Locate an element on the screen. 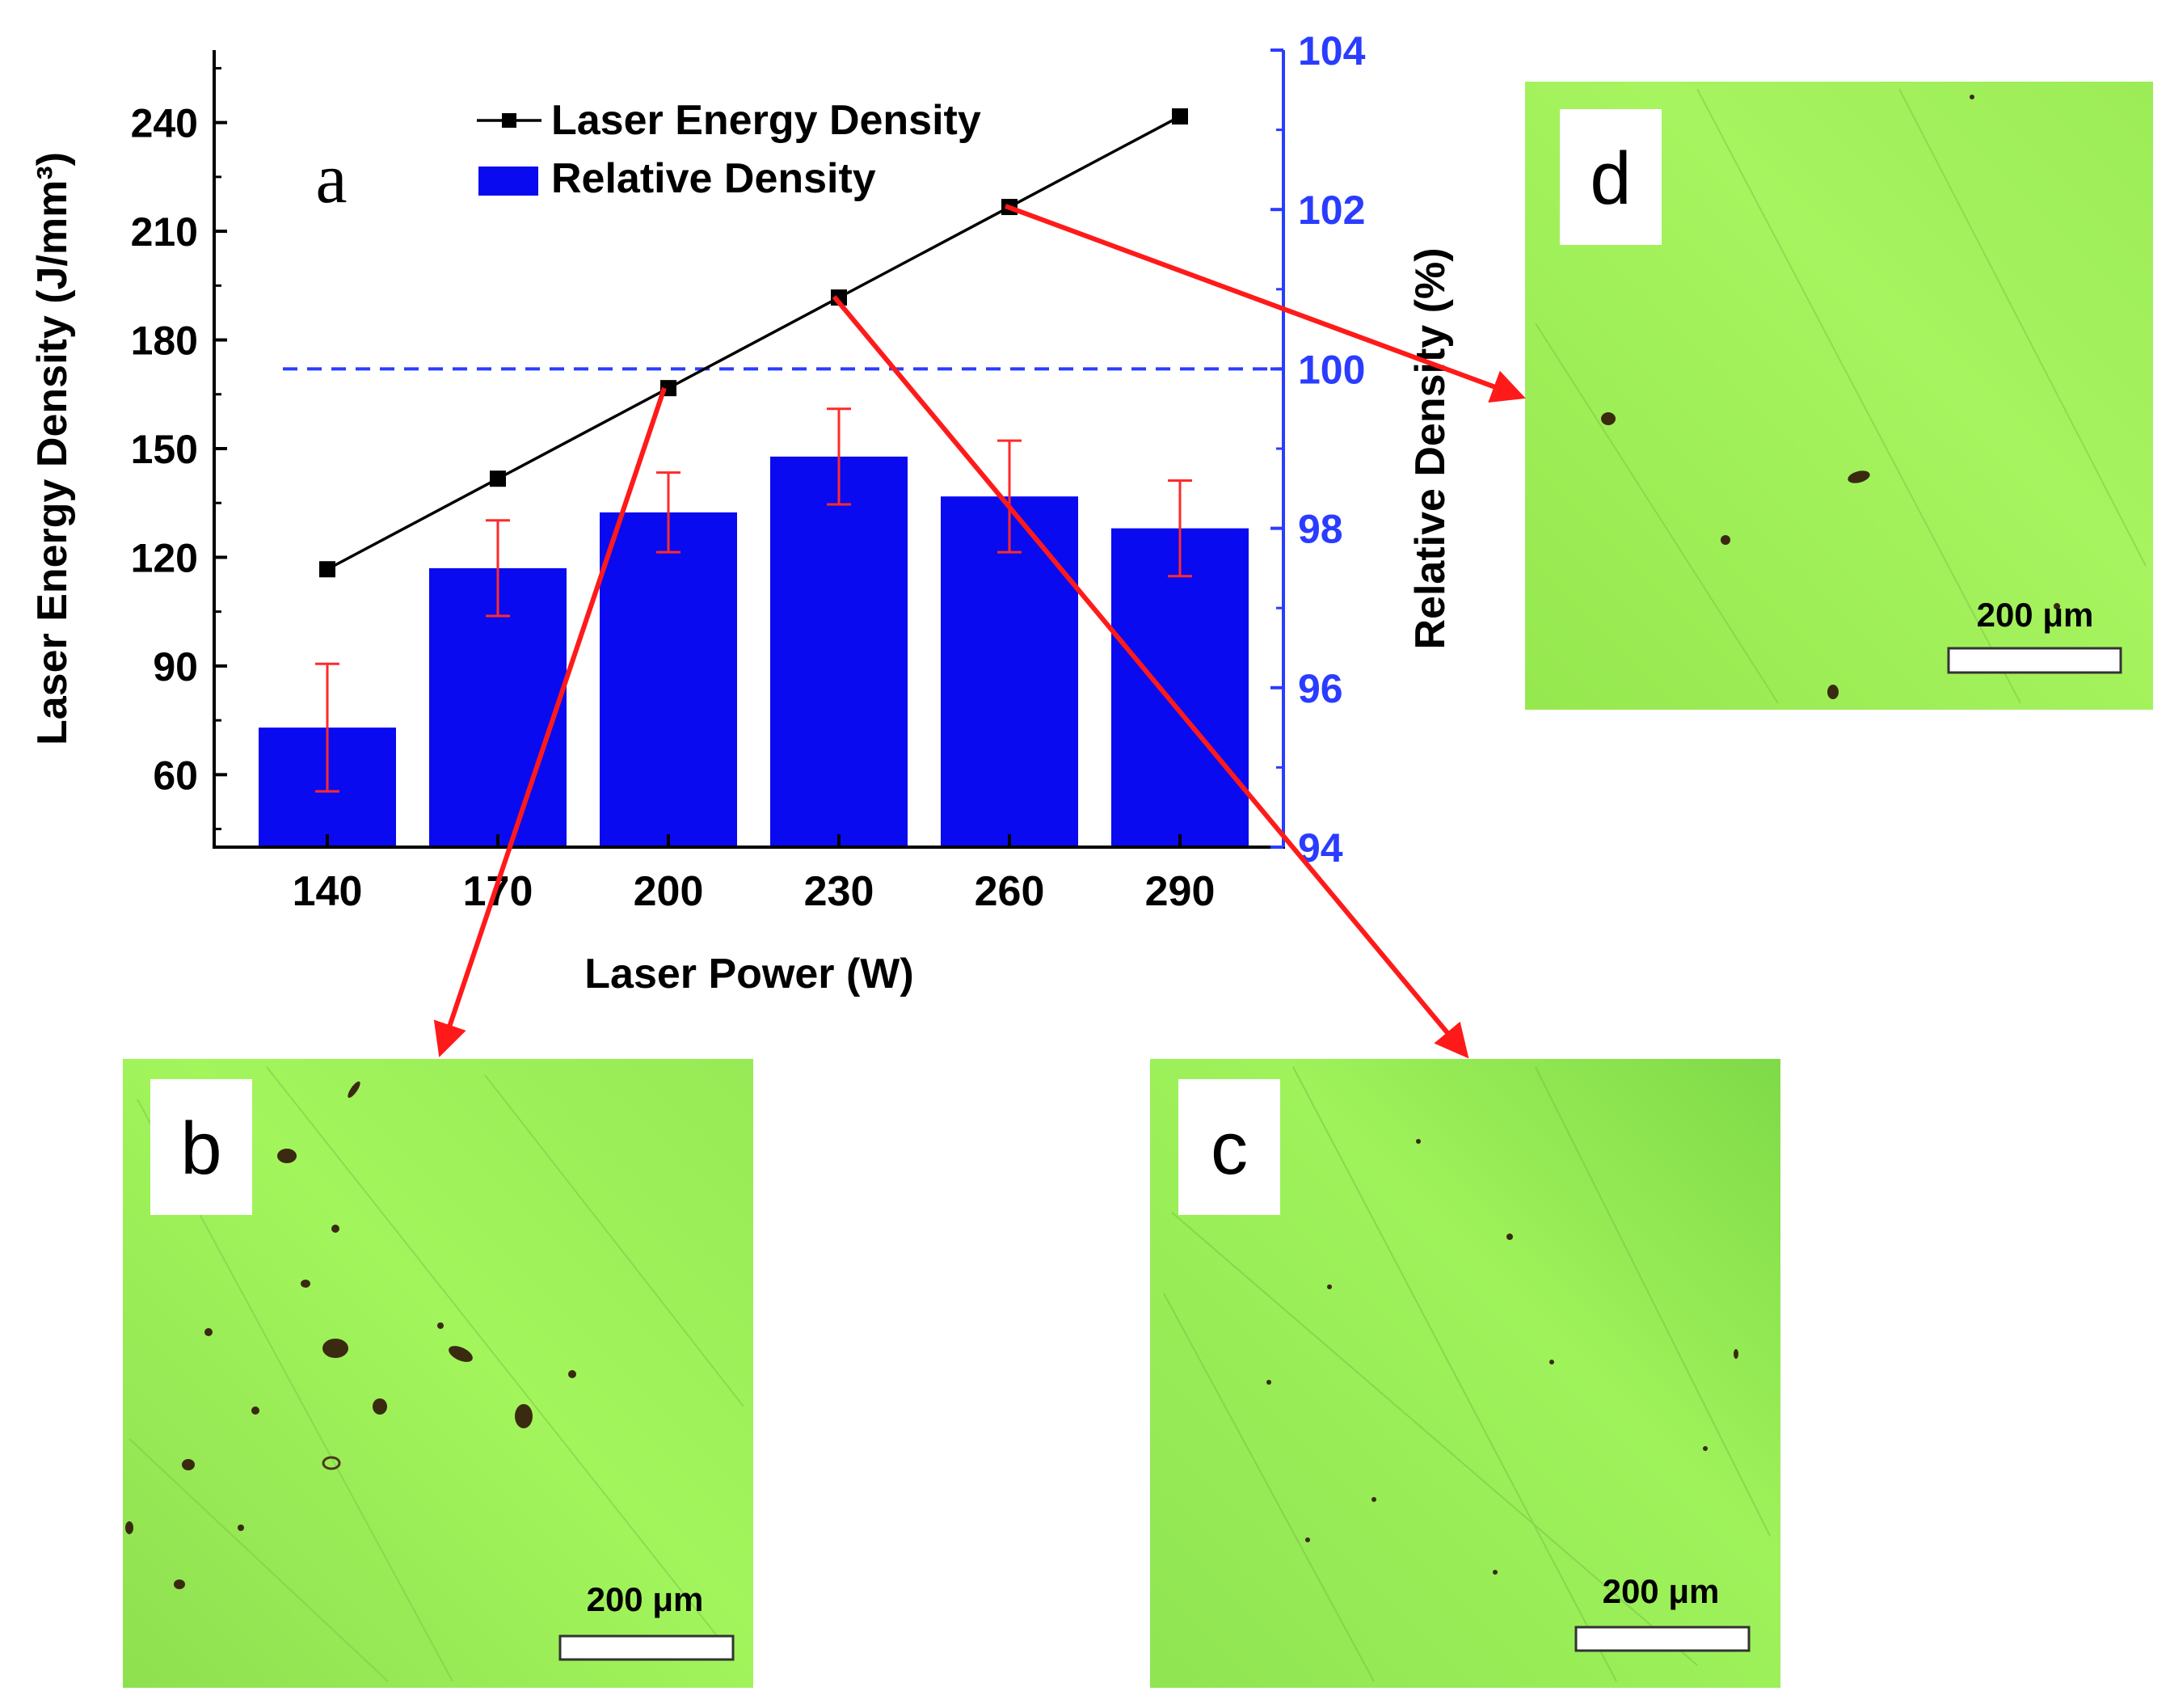  y-axis-left-label: Laser Energy Density (J/mm³) is located at coordinates (52, 448).